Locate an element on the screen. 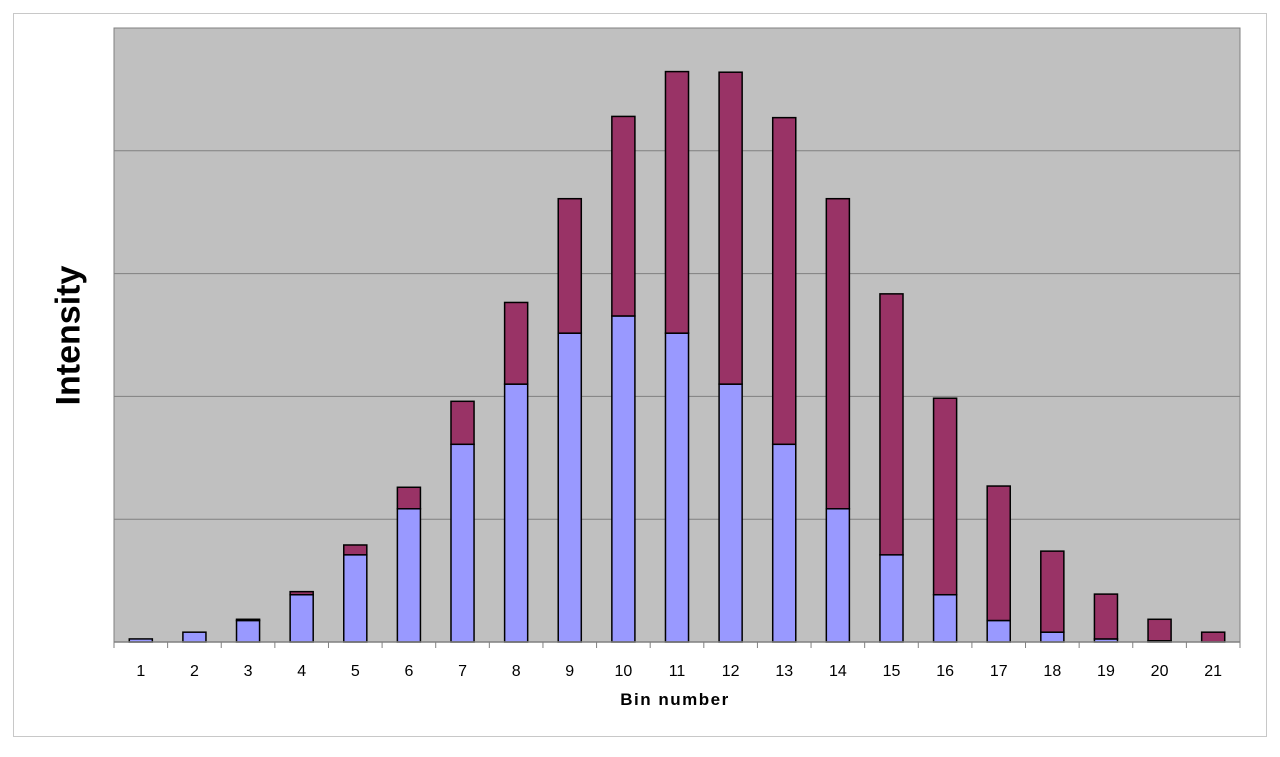  x-tick-label: 7 is located at coordinates (462, 671).